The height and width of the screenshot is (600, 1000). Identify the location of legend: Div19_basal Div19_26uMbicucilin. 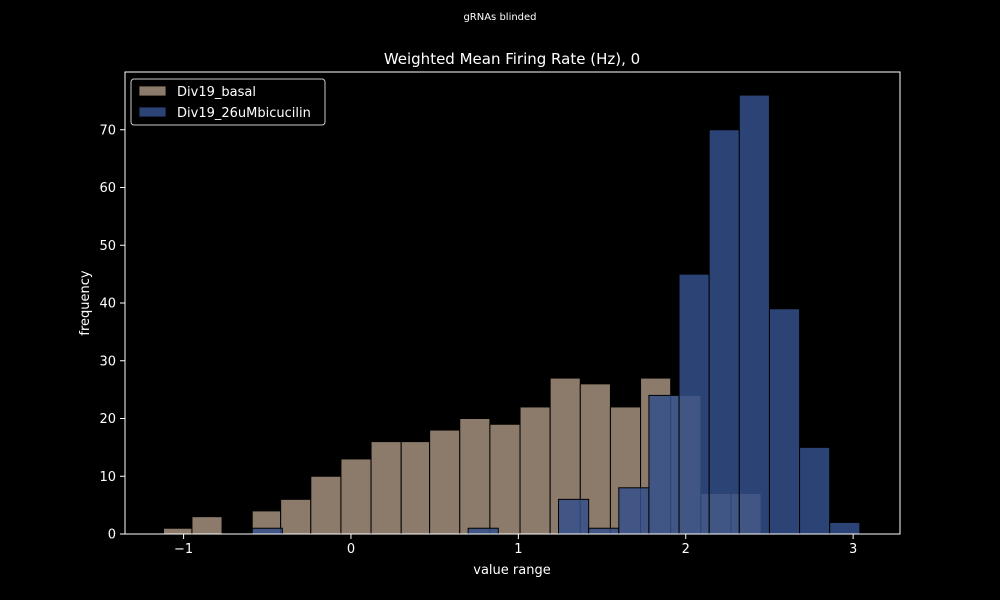
(228, 102).